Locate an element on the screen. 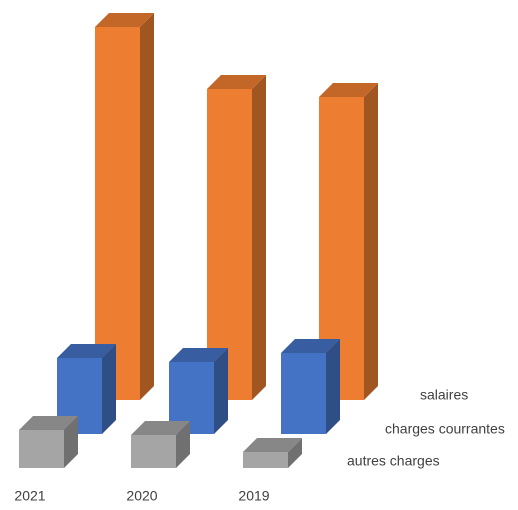 The width and height of the screenshot is (518, 510). x-tick-label: 2020 is located at coordinates (141, 496).